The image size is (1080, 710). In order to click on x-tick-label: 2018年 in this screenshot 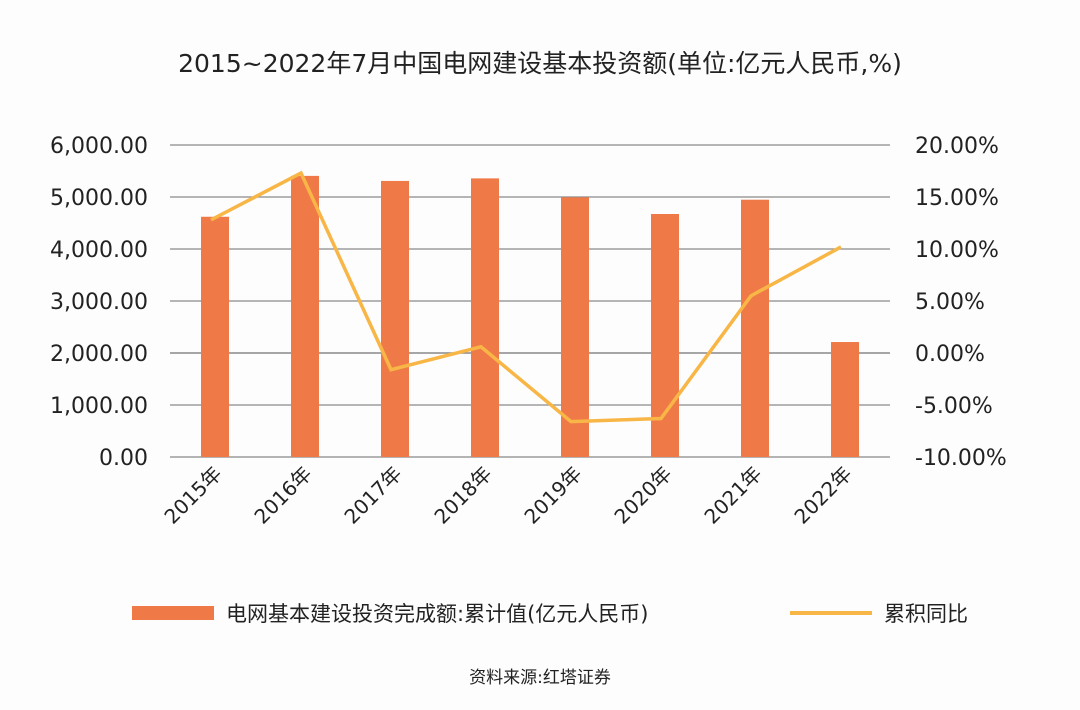, I will do `click(462, 495)`.